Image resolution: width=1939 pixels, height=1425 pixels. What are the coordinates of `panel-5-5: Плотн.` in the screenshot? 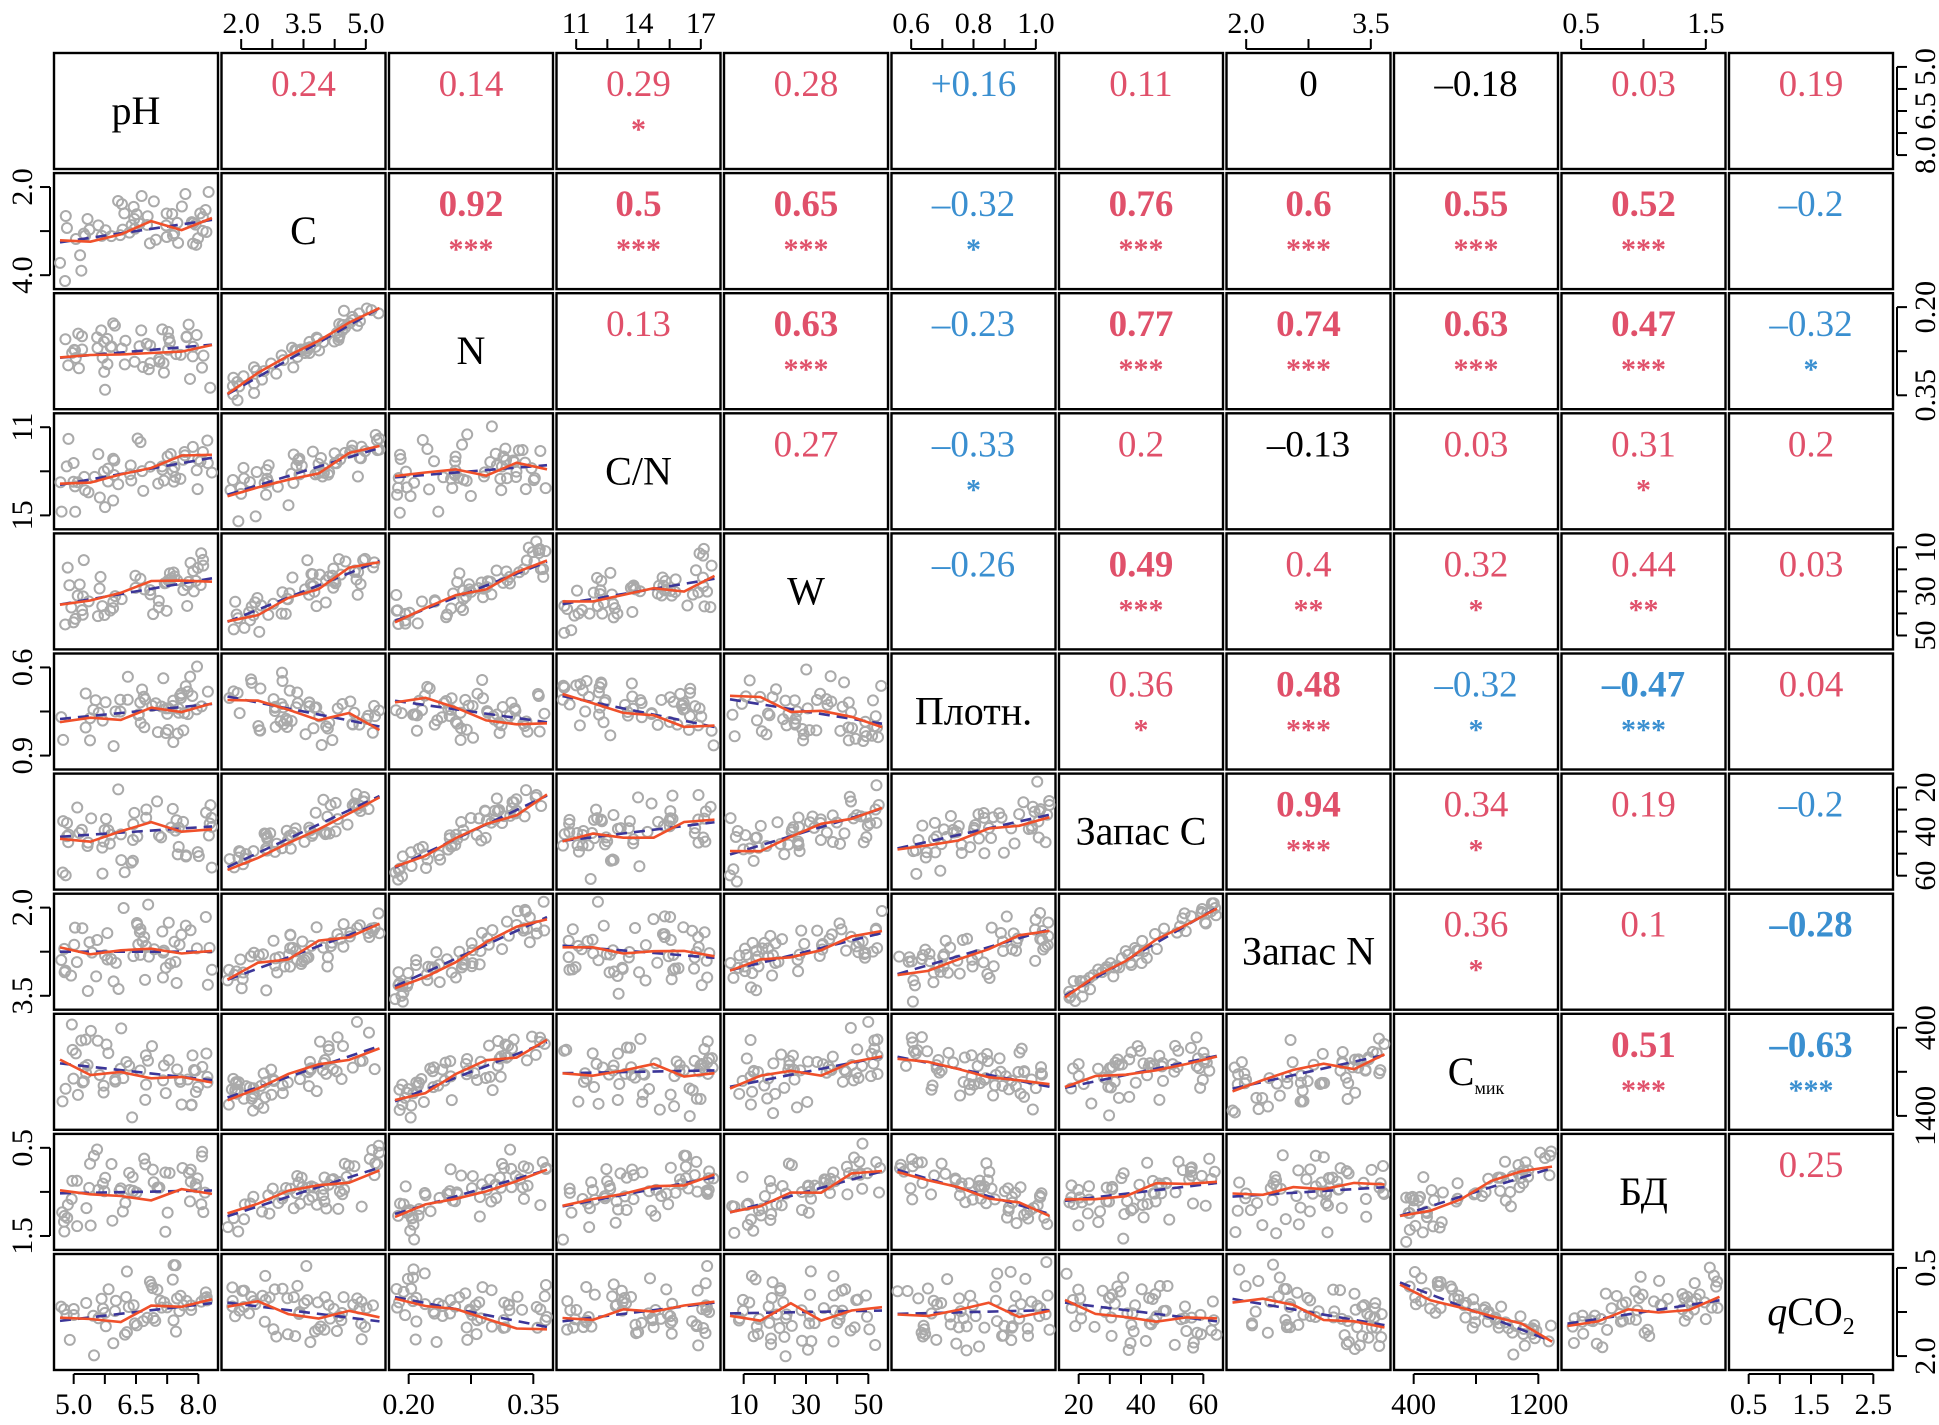 It's located at (973, 711).